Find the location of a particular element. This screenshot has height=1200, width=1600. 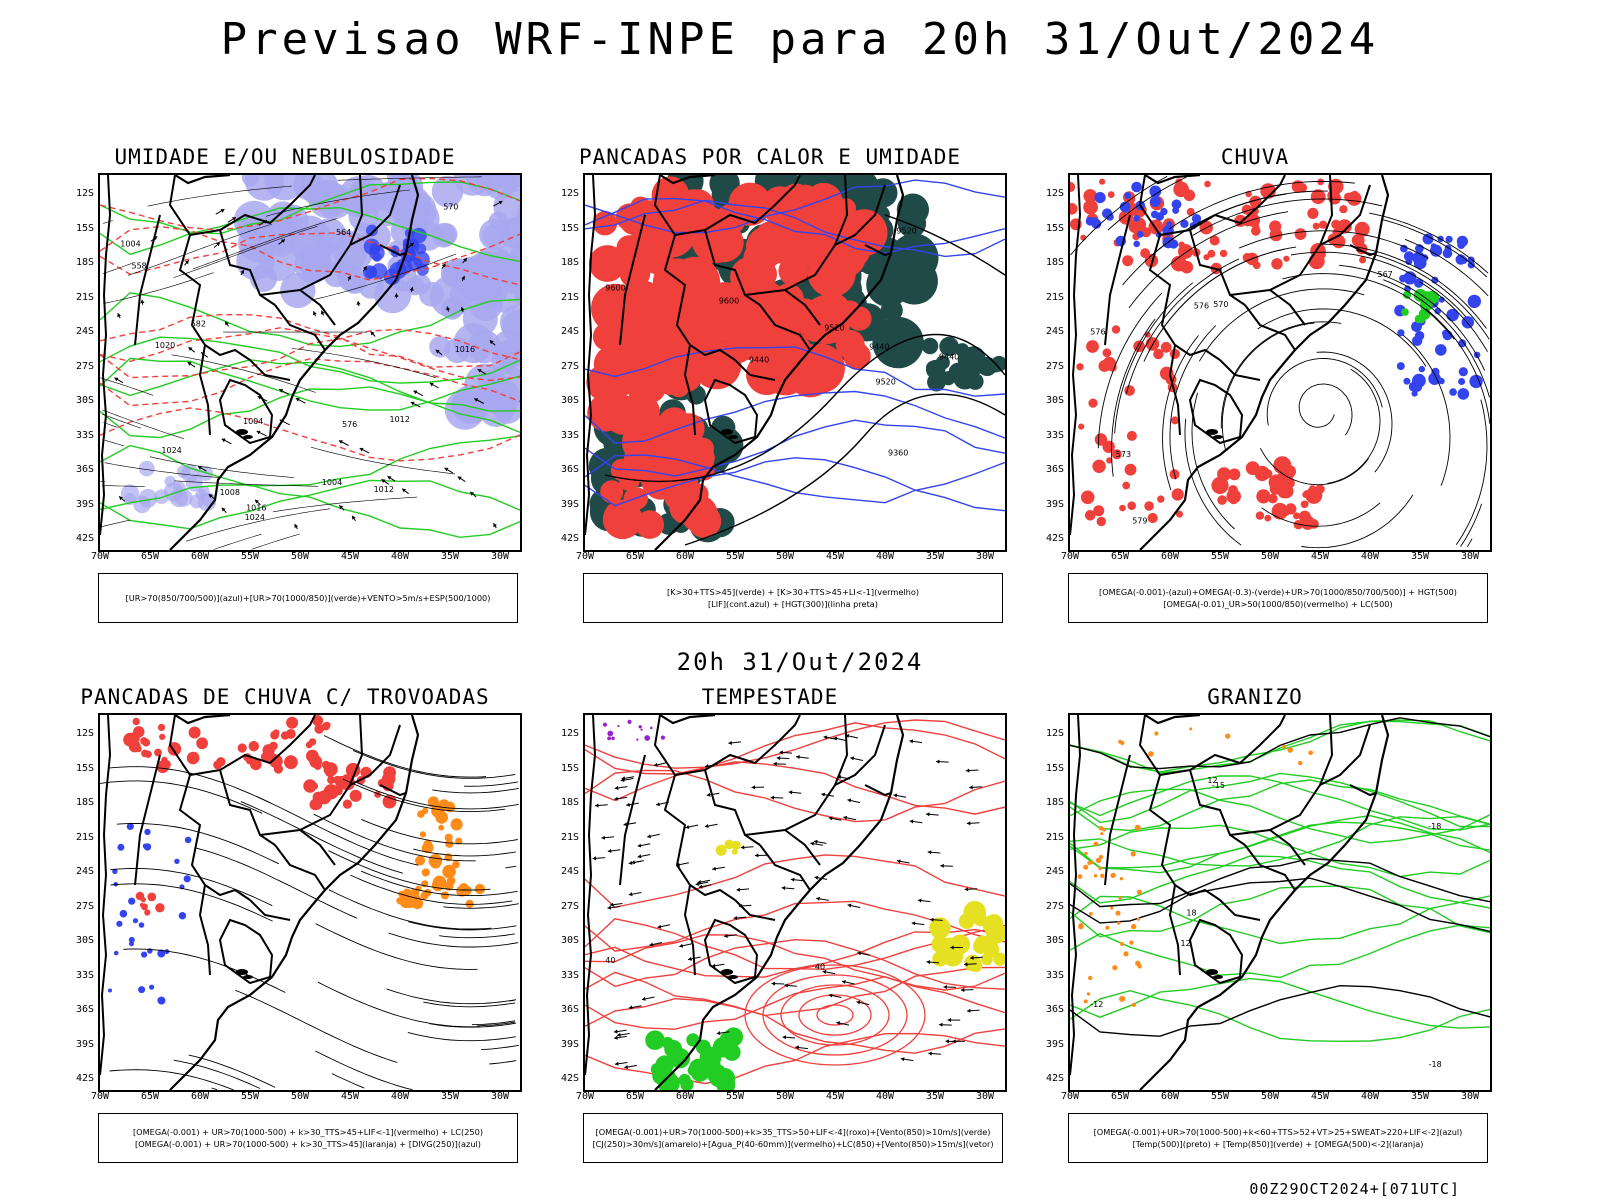

panel-title: CHUVA is located at coordinates (1255, 157).